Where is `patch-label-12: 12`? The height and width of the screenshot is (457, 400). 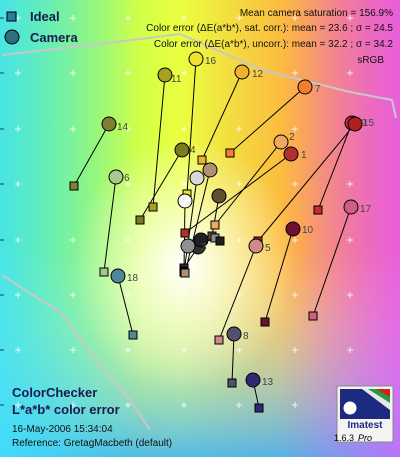 patch-label-12: 12 is located at coordinates (258, 74).